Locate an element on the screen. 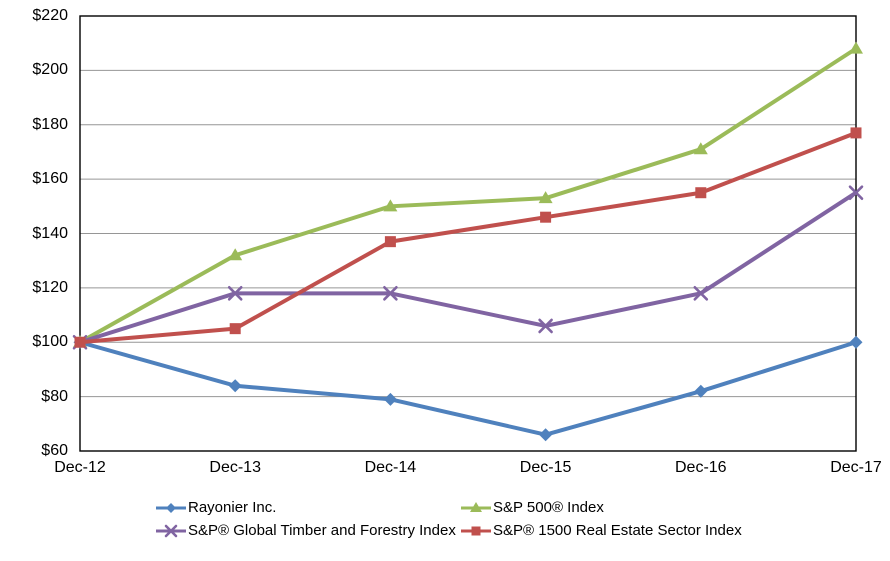  diamond-legend-marker-icon is located at coordinates (171, 508).